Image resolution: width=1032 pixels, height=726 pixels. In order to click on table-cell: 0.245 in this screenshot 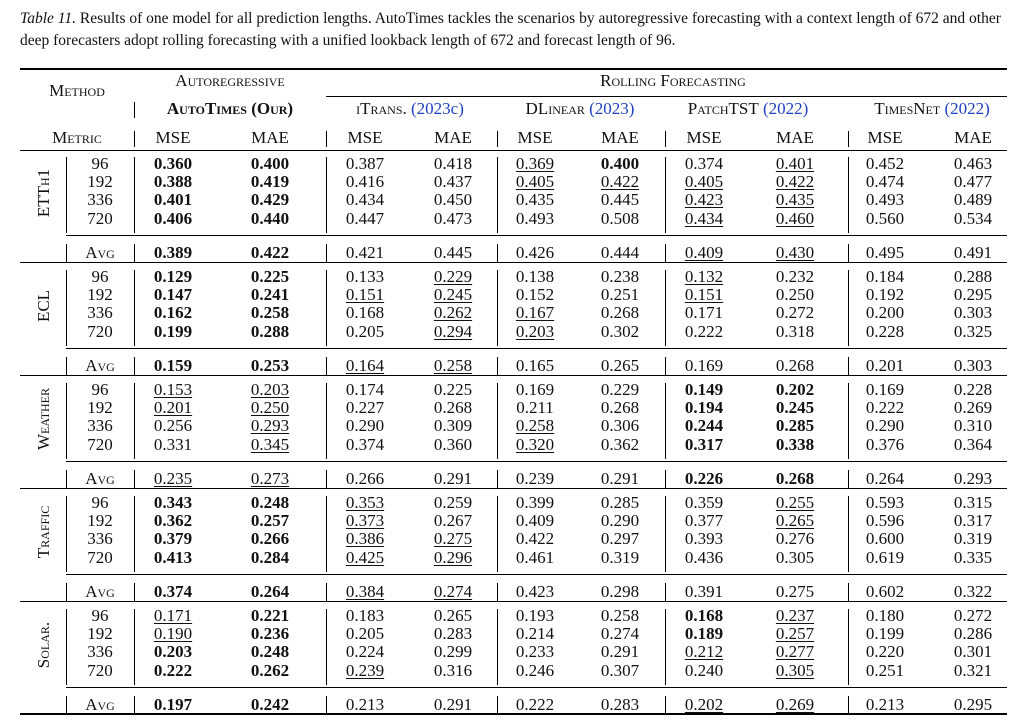, I will do `click(453, 295)`.